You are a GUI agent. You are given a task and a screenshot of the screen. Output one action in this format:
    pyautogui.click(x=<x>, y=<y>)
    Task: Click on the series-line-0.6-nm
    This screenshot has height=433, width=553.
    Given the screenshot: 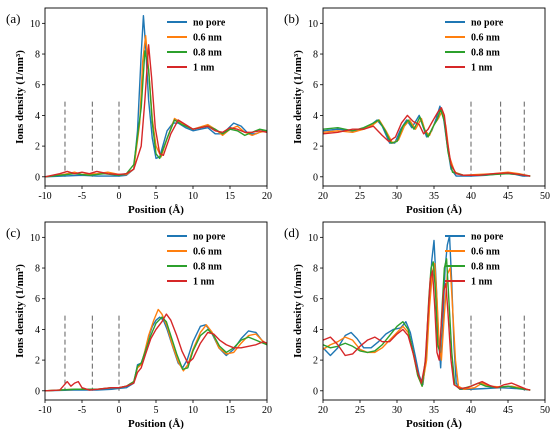 What is the action you would take?
    pyautogui.click(x=427, y=326)
    